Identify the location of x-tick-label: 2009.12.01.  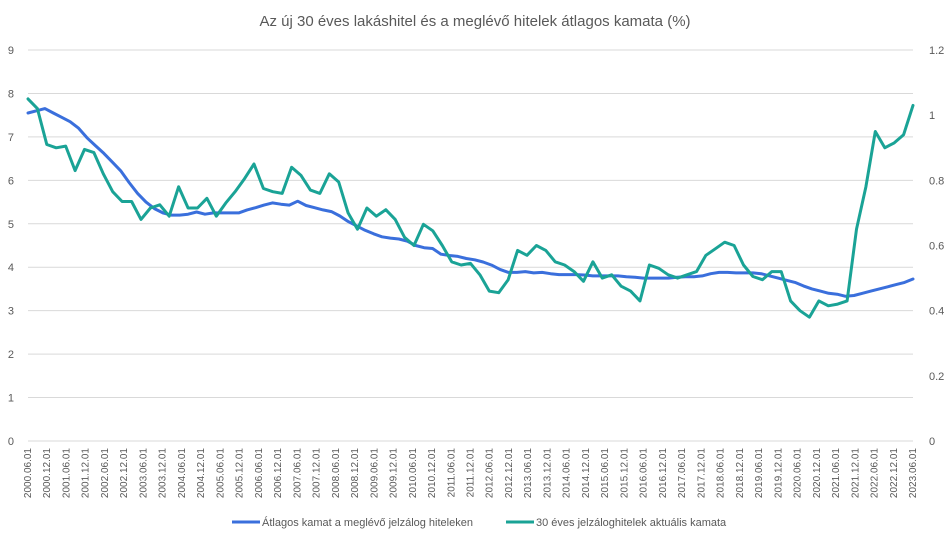
(394, 473).